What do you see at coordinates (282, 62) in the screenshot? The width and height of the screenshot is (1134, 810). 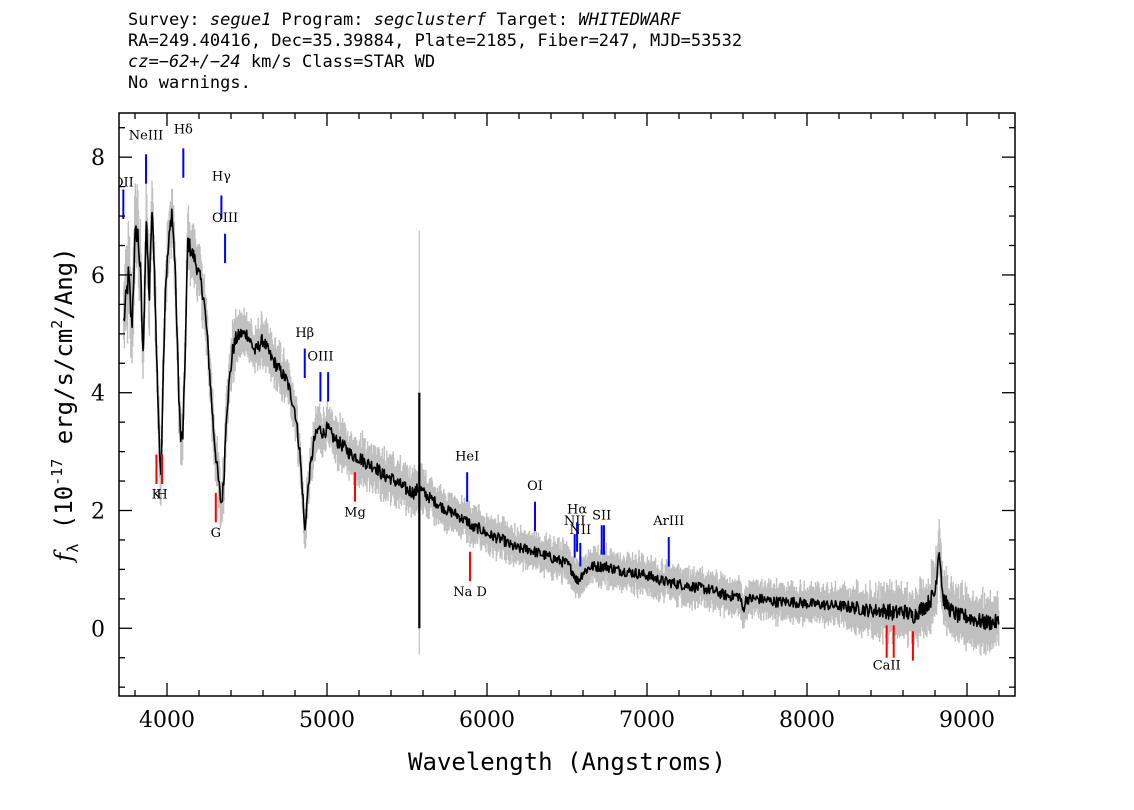 I see `header-line-redshift: cz=−62+/−24 km/s Class=STAR WD` at bounding box center [282, 62].